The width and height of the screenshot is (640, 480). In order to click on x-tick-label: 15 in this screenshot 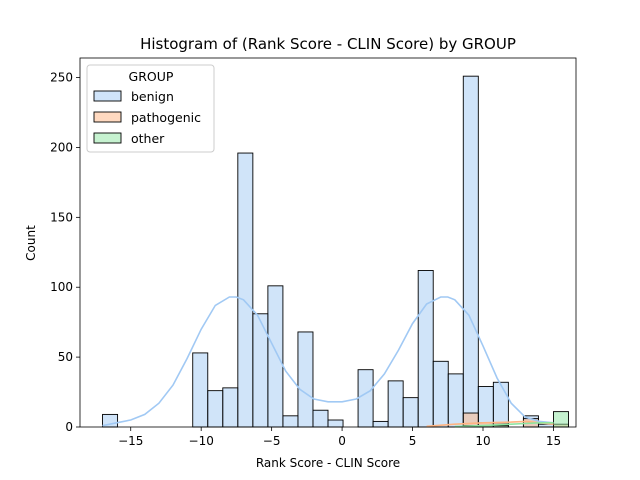, I will do `click(553, 441)`.